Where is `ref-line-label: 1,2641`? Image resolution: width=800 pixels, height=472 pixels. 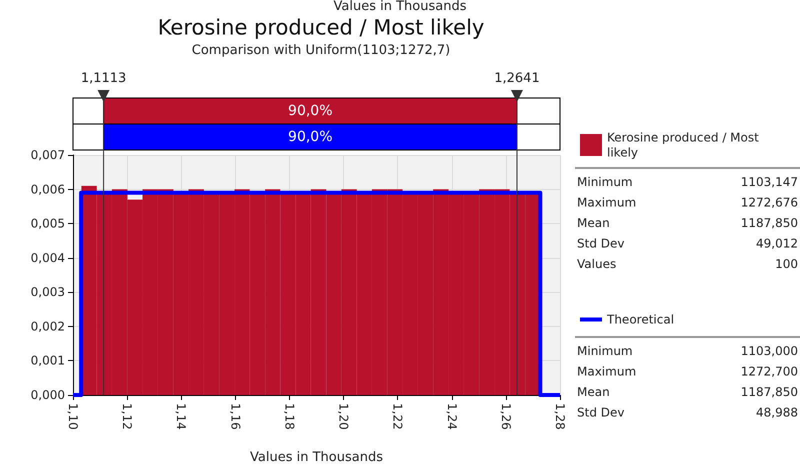 ref-line-label: 1,2641 is located at coordinates (517, 78).